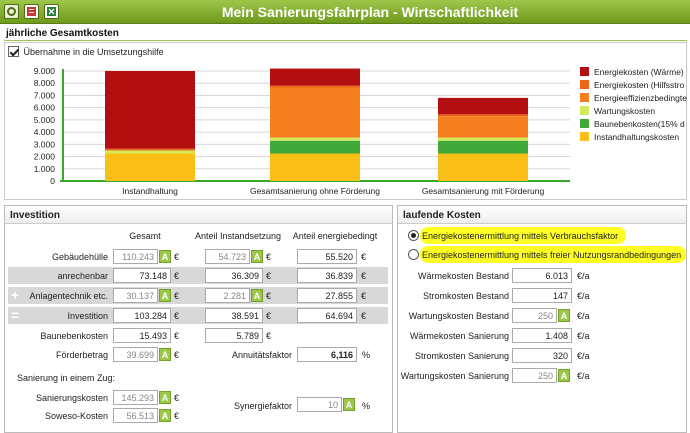 The height and width of the screenshot is (433, 690). Describe the element at coordinates (636, 137) in the screenshot. I see `legend-label: Instandhaltungskosten` at that location.